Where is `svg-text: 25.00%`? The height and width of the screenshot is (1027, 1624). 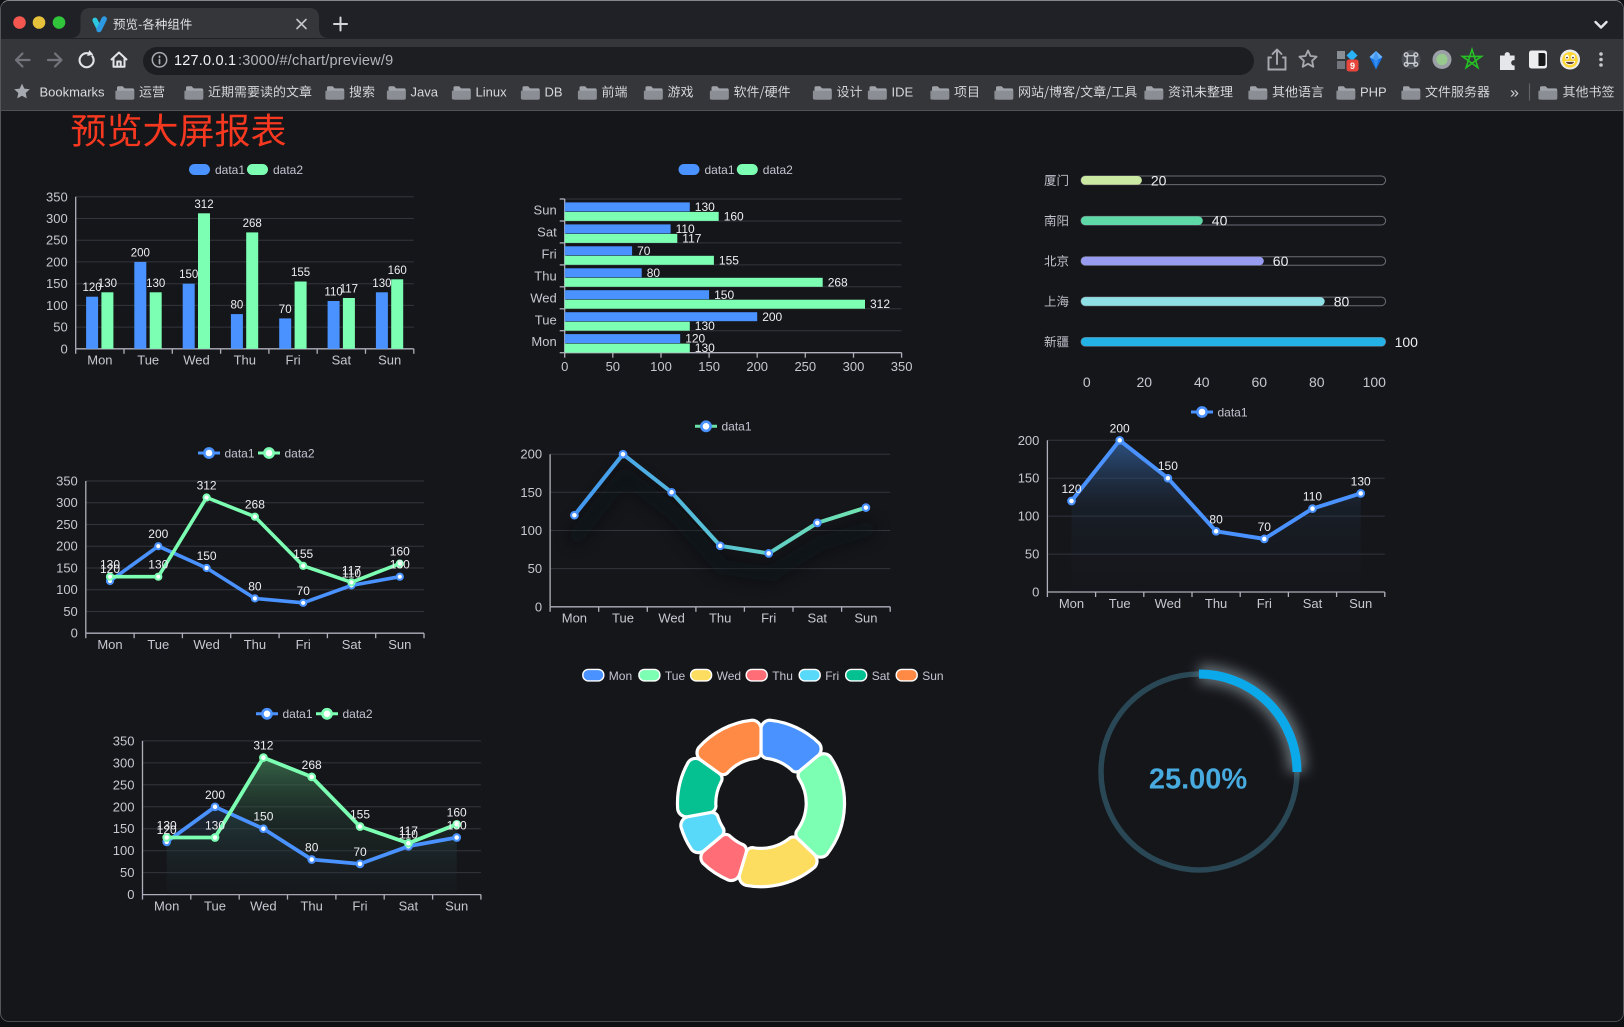 svg-text: 25.00% is located at coordinates (1198, 780).